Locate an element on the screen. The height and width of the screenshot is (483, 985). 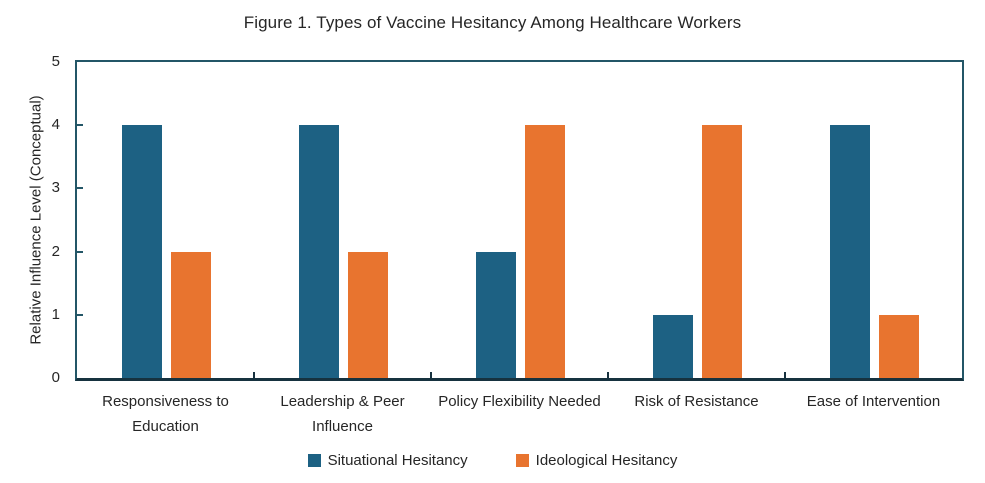
legend-item-ideological-hesitancy: Ideological Hesitancy is located at coordinates (596, 460).